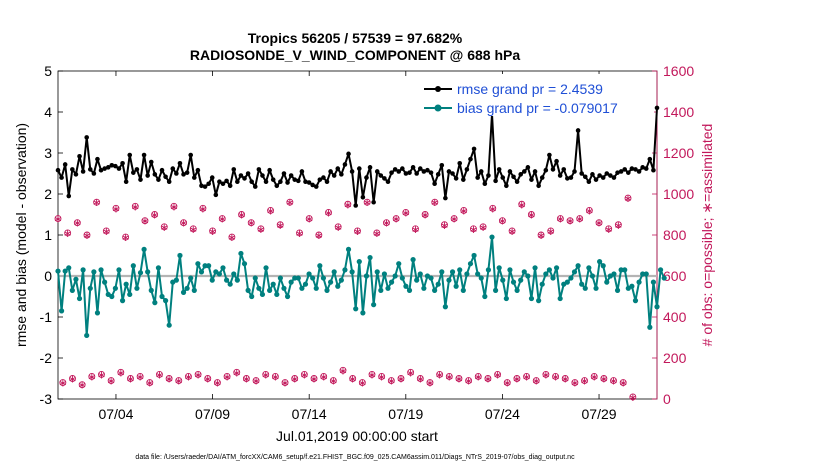 Image resolution: width=830 pixels, height=470 pixels. I want to click on y-tick-label-right: 0, so click(667, 399).